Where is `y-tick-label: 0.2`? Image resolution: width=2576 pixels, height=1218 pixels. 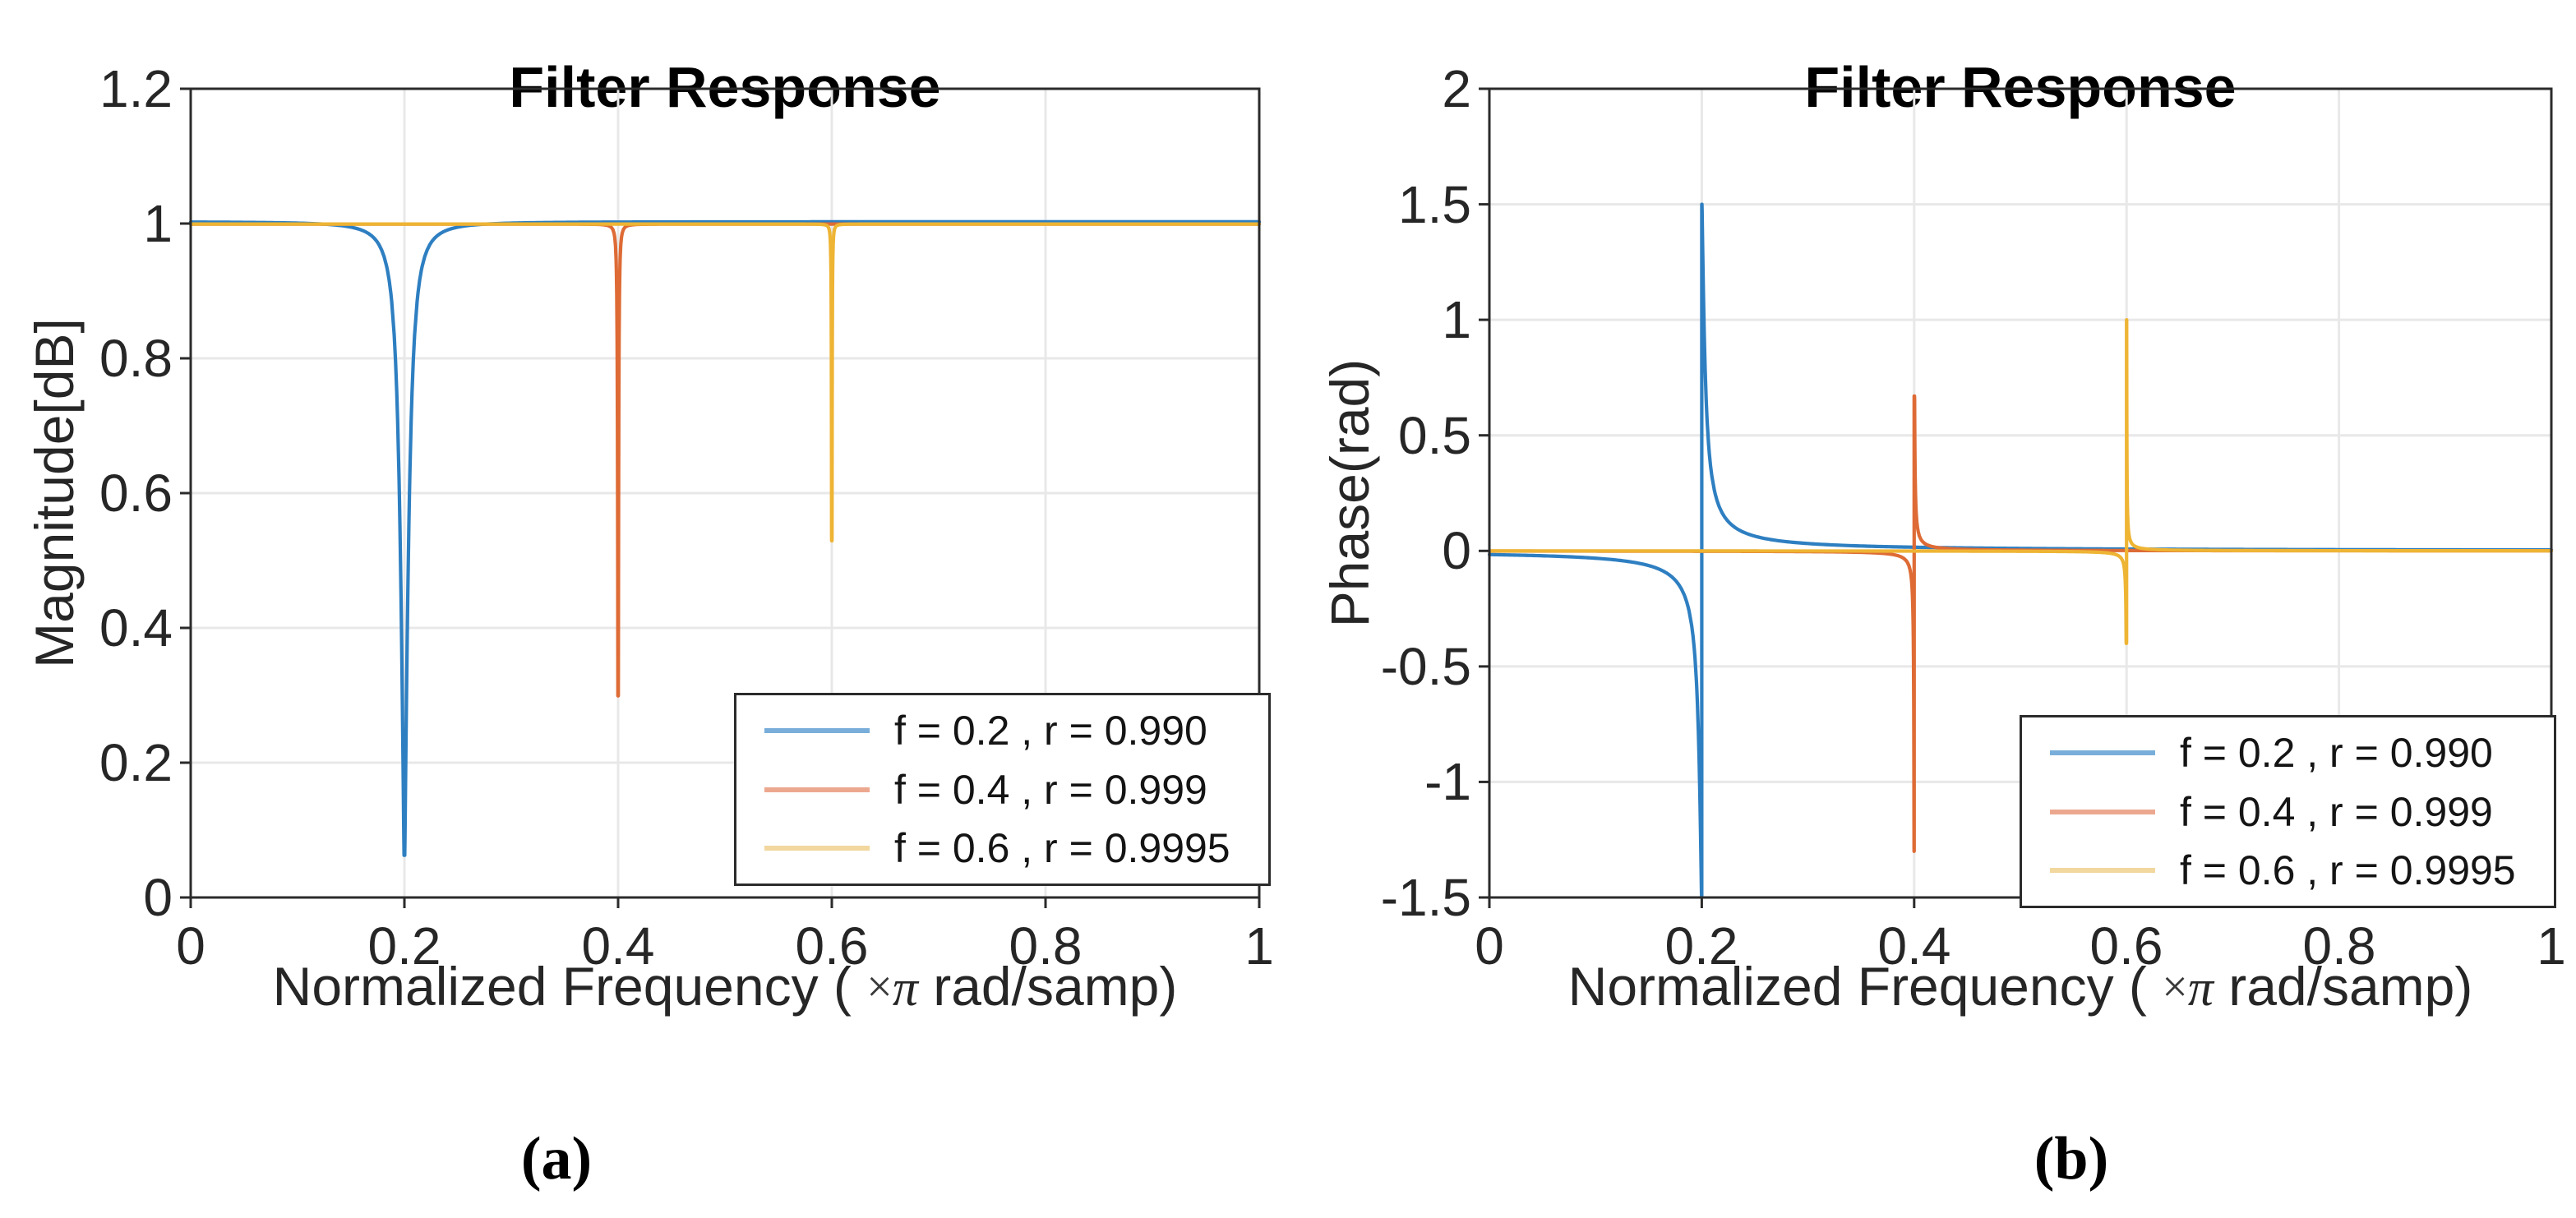 y-tick-label: 0.2 is located at coordinates (136, 762).